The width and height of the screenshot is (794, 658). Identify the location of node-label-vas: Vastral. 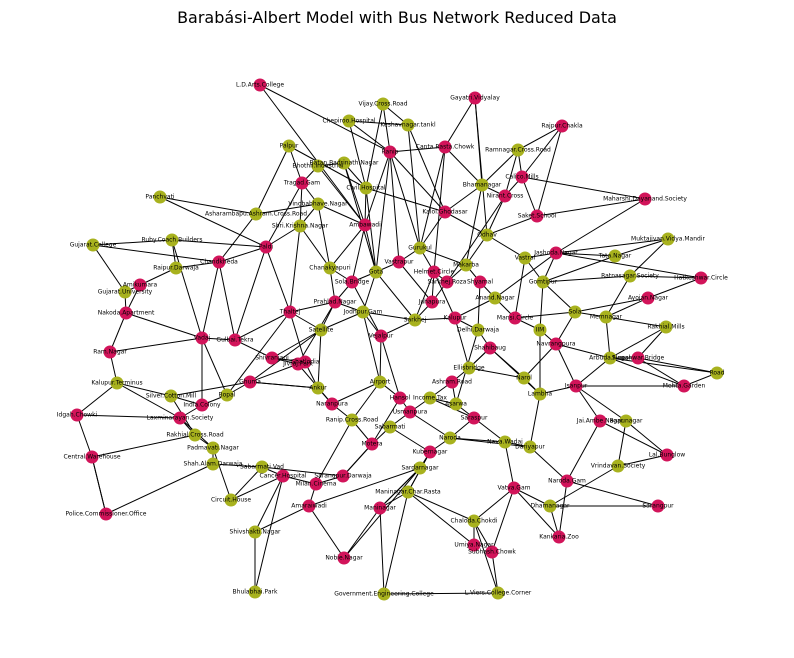
(525, 258).